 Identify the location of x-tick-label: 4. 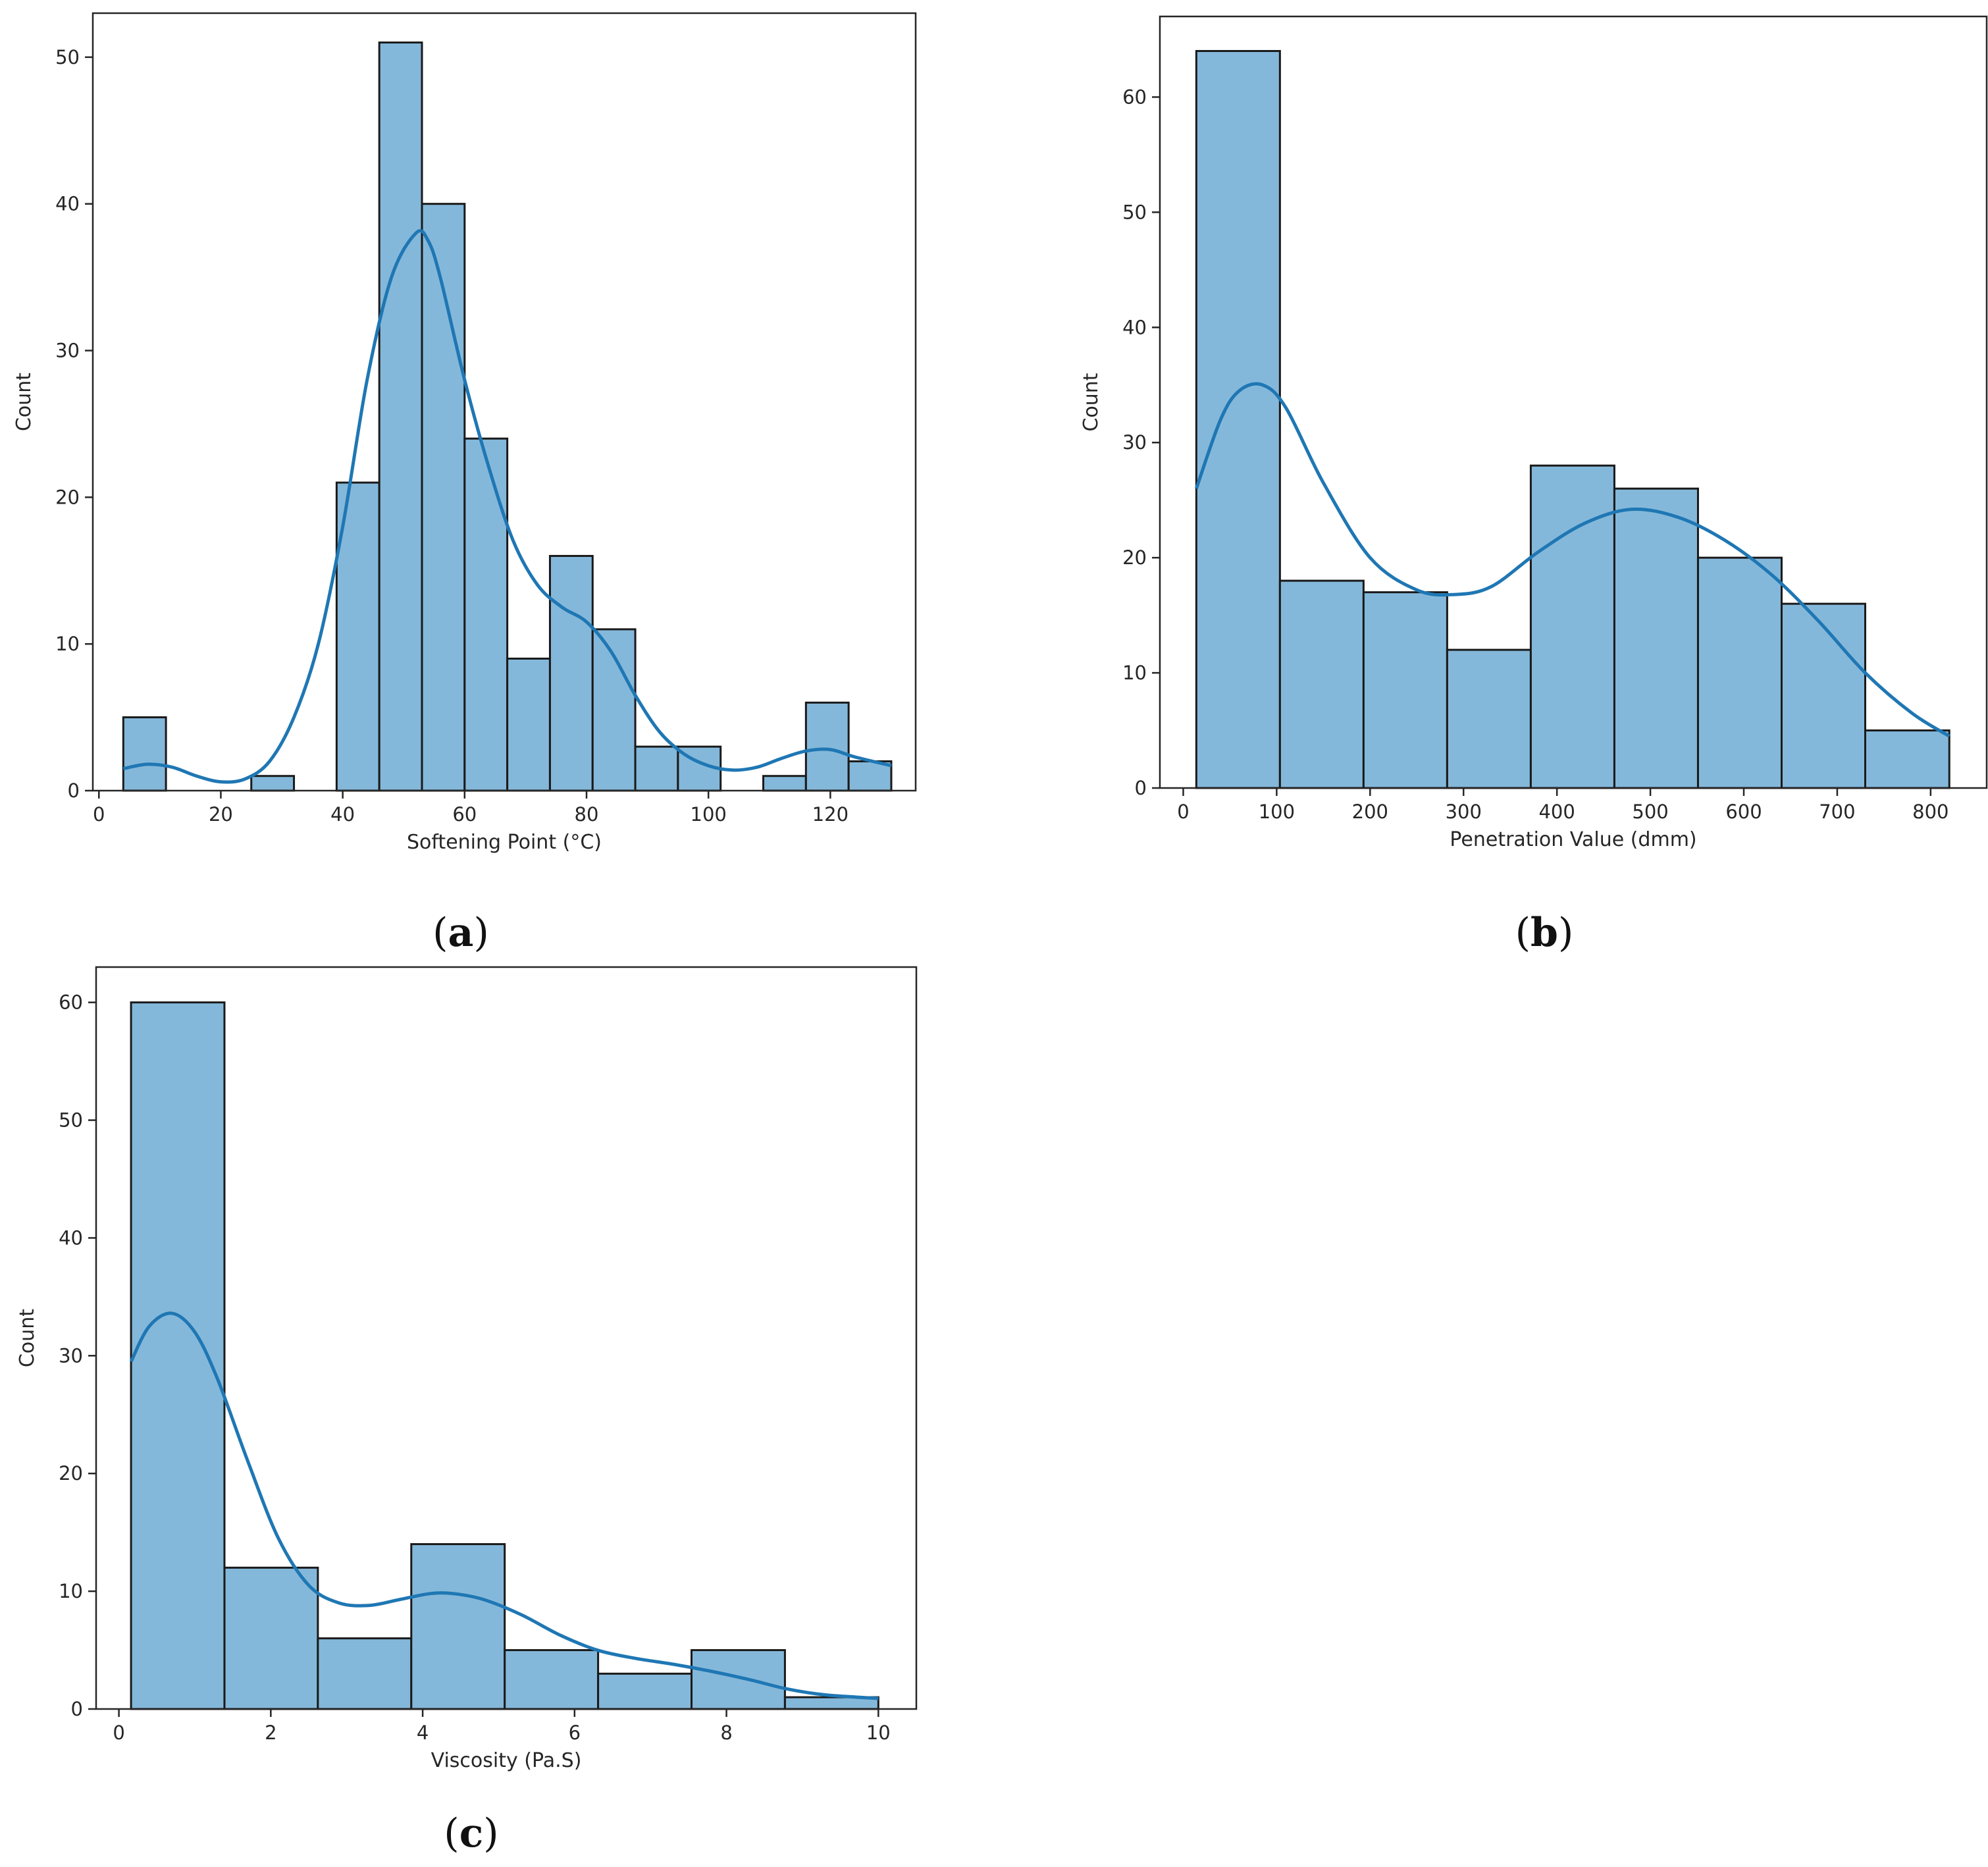
(423, 1733).